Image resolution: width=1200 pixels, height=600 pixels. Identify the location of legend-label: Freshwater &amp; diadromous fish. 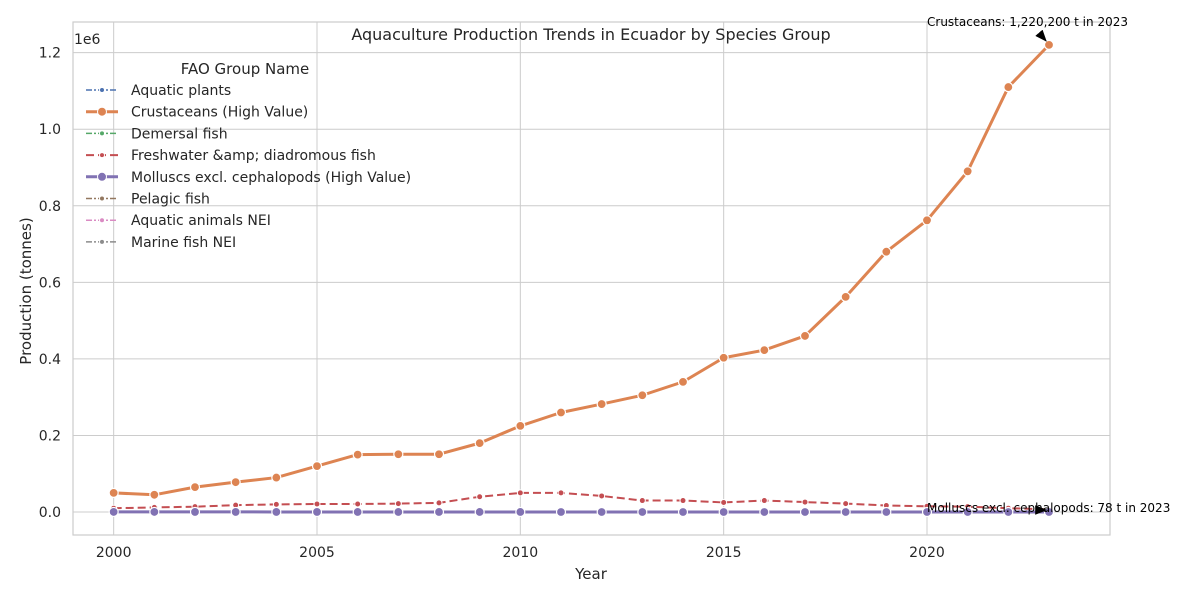
(253, 156).